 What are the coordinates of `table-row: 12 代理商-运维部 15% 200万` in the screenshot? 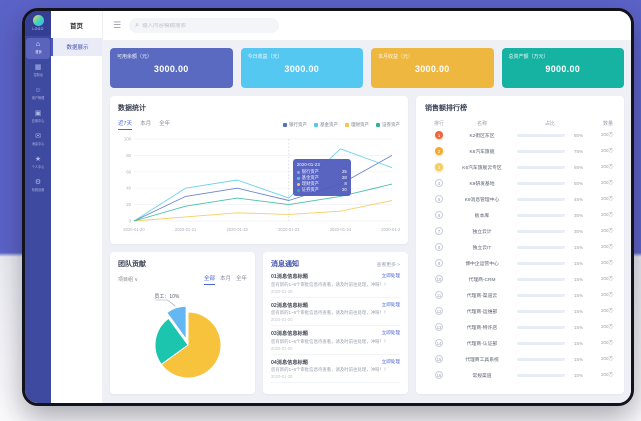 It's located at (520, 311).